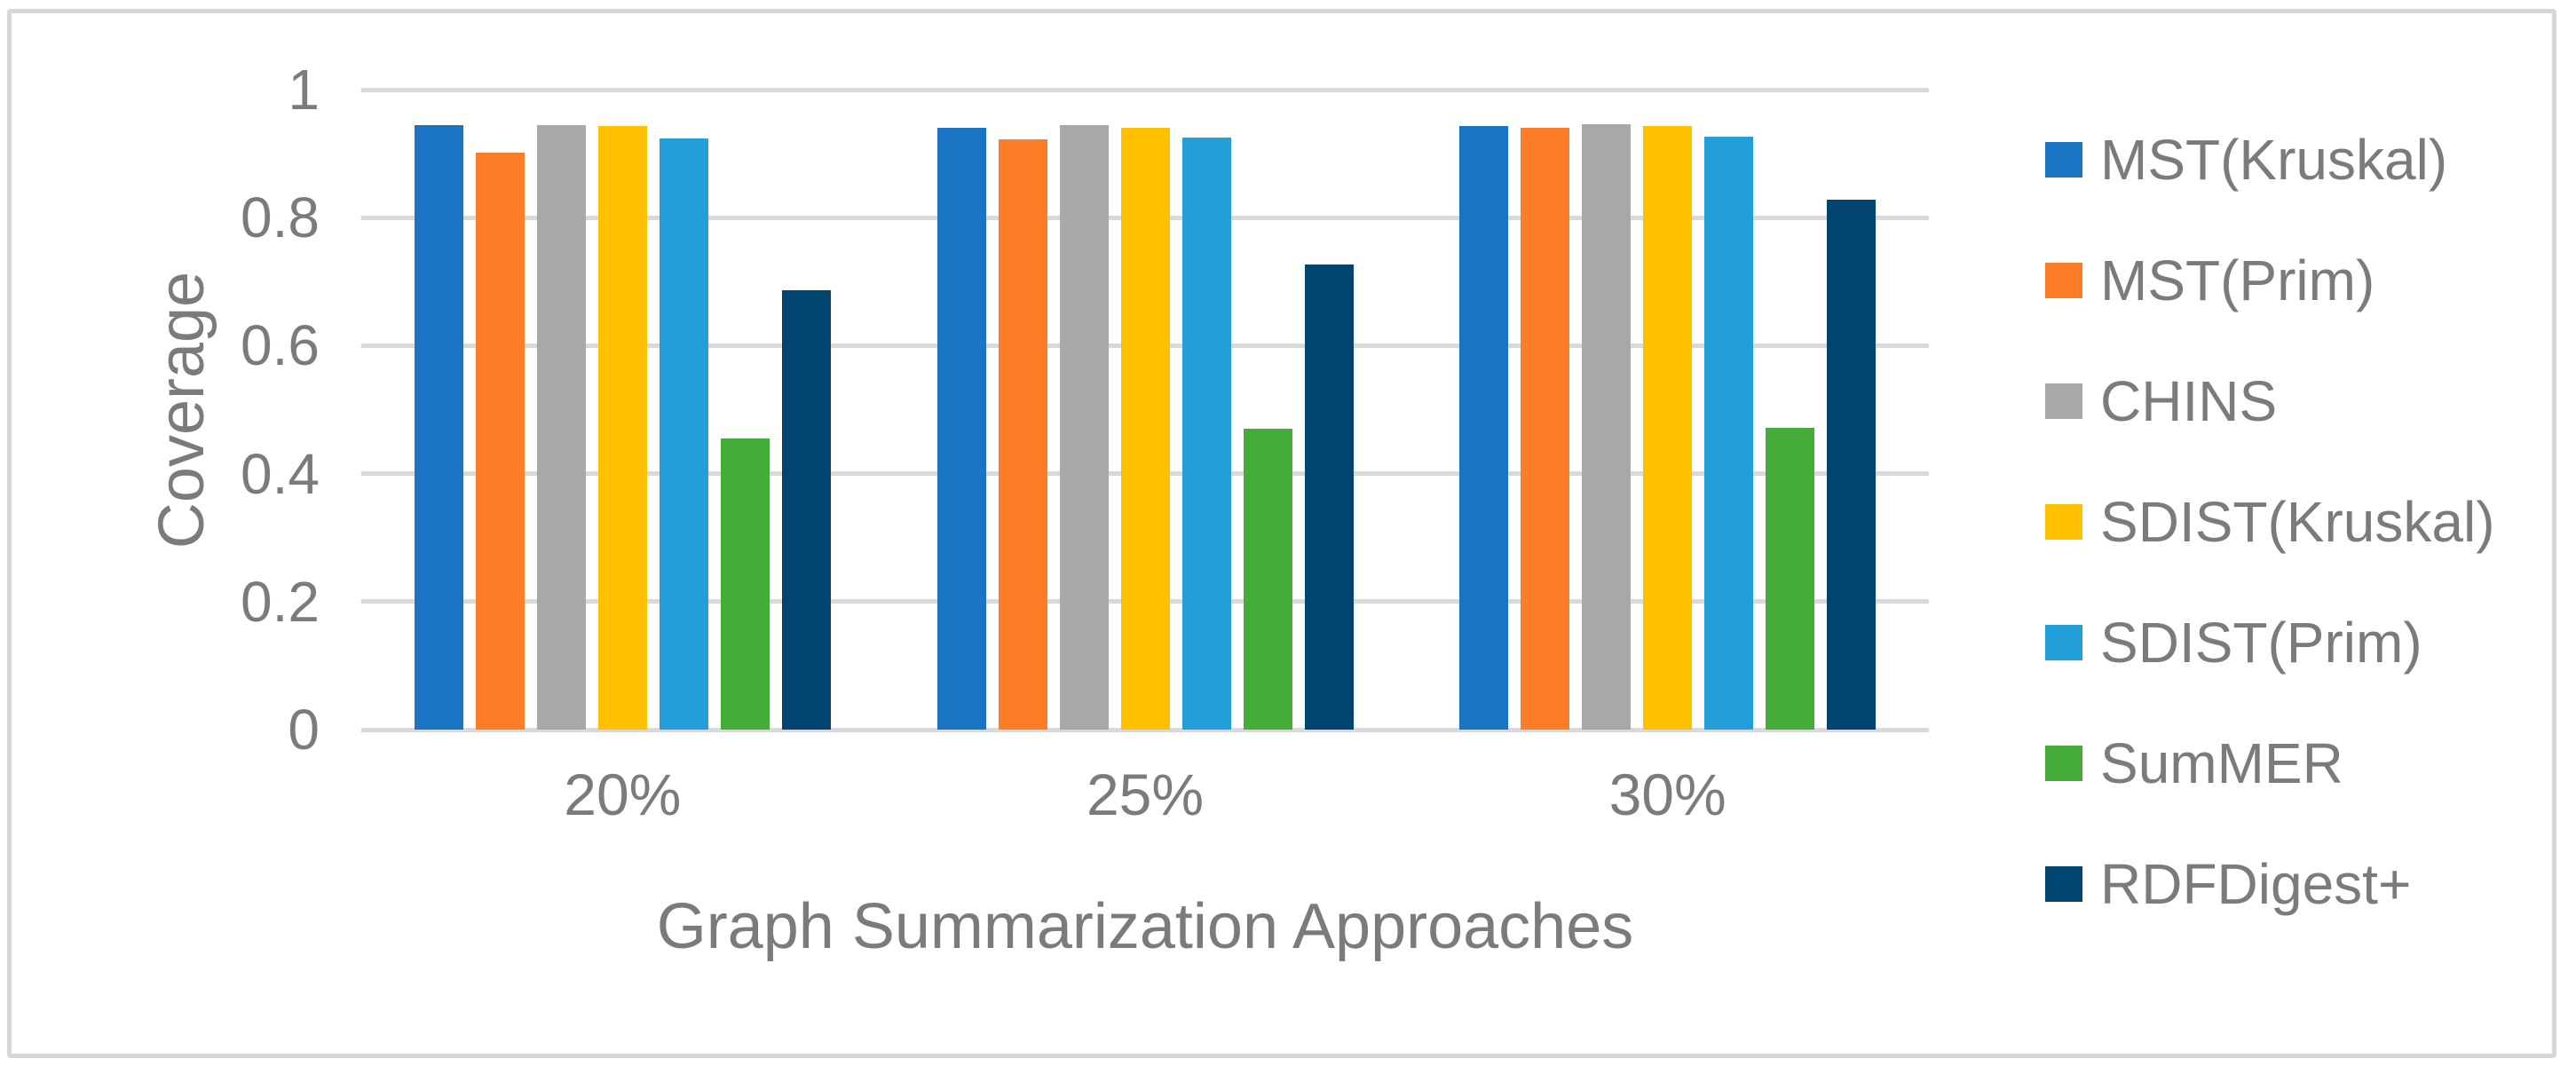 The width and height of the screenshot is (2576, 1074). What do you see at coordinates (181, 410) in the screenshot?
I see `y-axis-title: Coverage` at bounding box center [181, 410].